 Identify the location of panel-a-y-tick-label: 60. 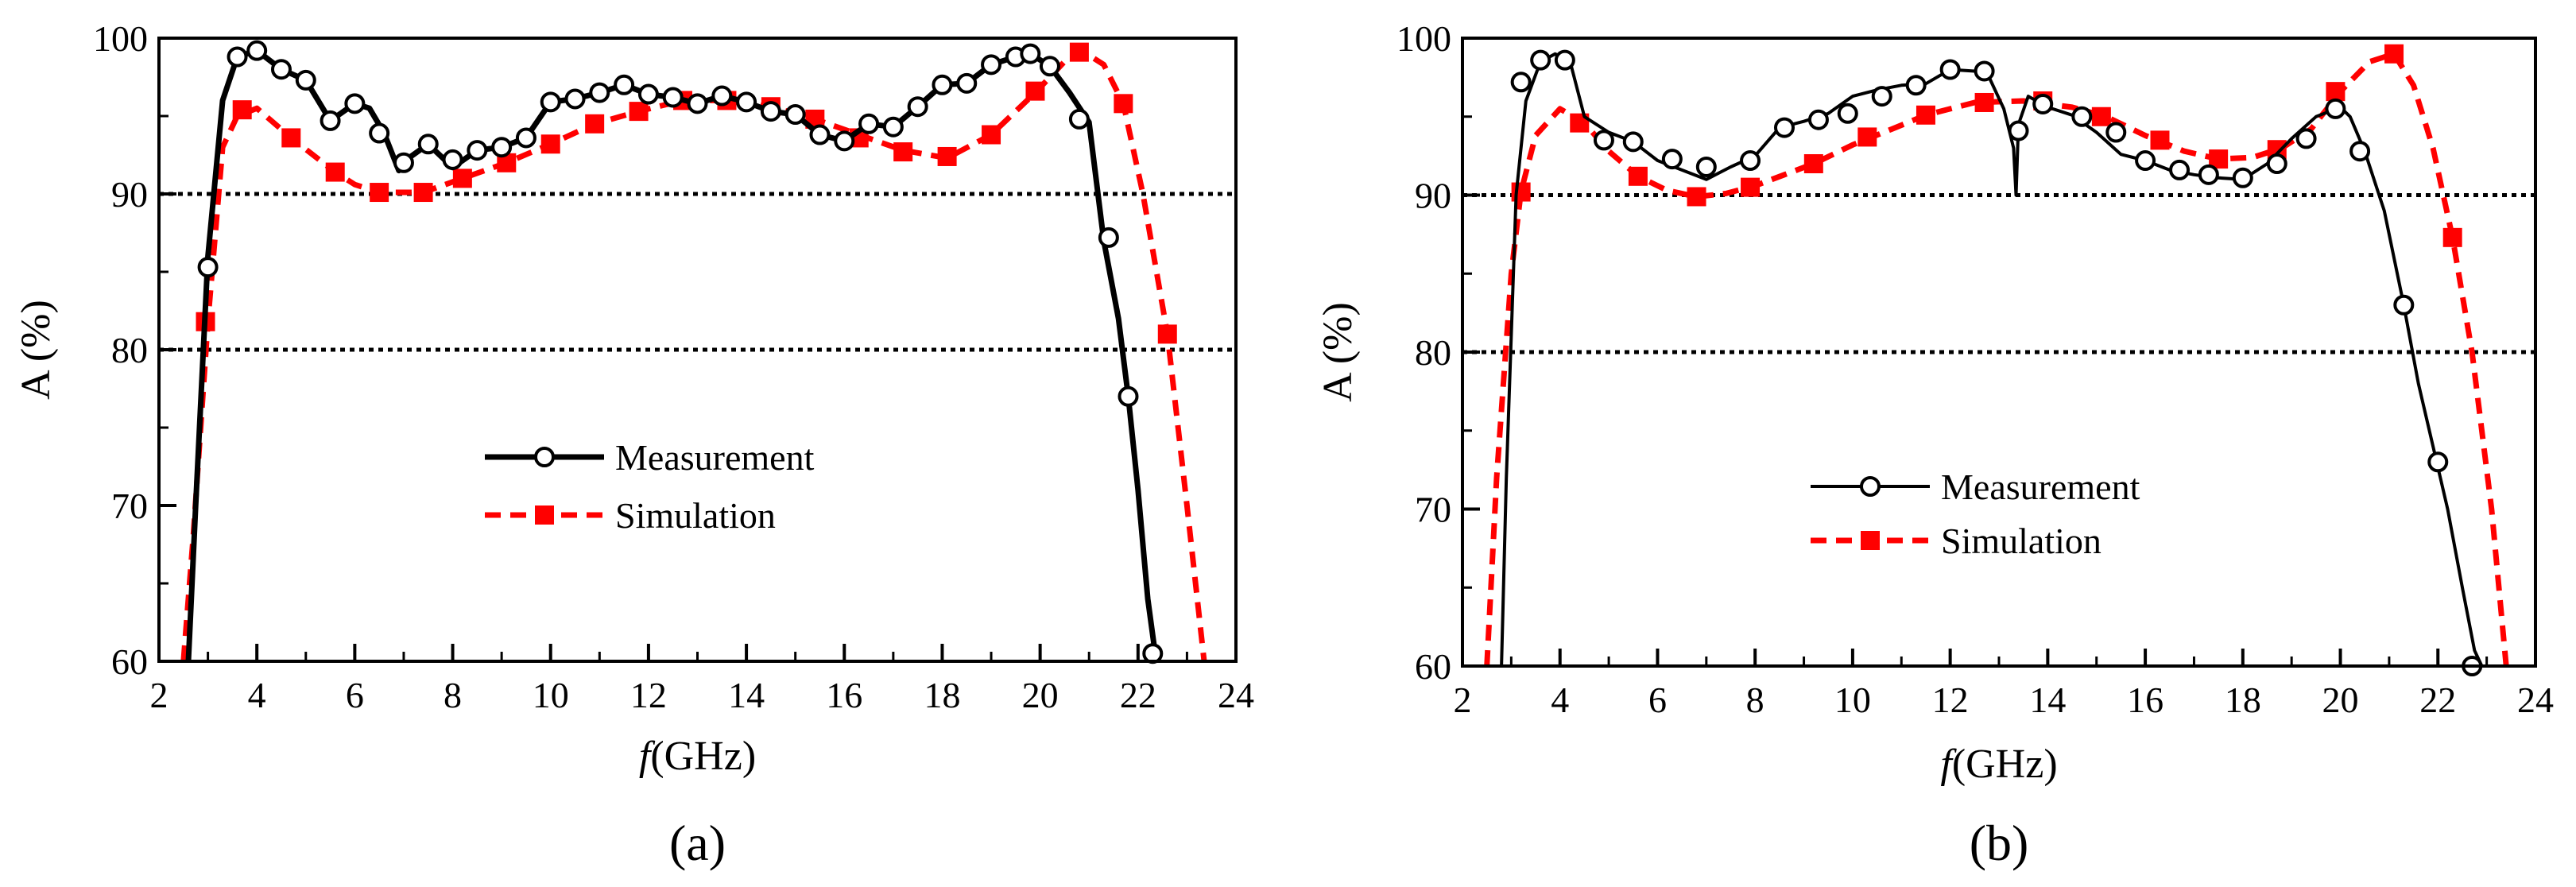
(129, 661).